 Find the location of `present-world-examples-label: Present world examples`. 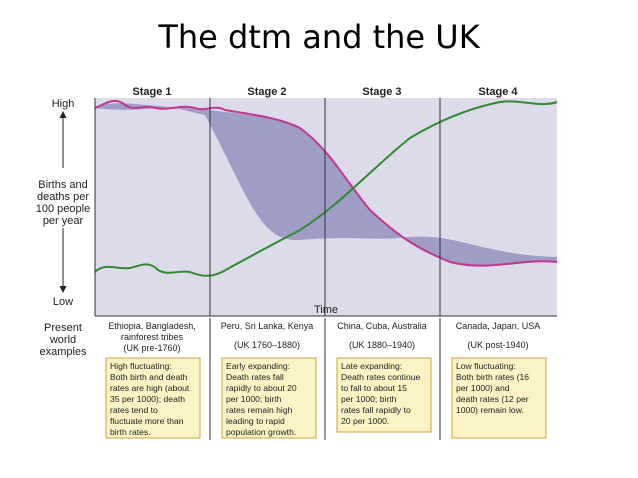

present-world-examples-label: Present world examples is located at coordinates (63, 340).